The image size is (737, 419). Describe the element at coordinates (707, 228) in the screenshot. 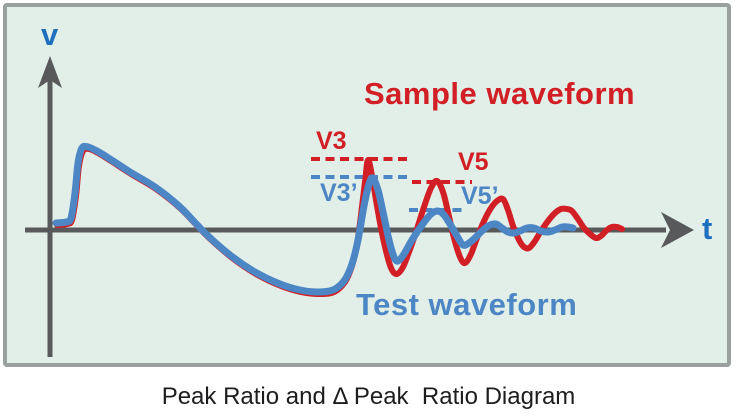

I see `t-axis-label: t` at that location.